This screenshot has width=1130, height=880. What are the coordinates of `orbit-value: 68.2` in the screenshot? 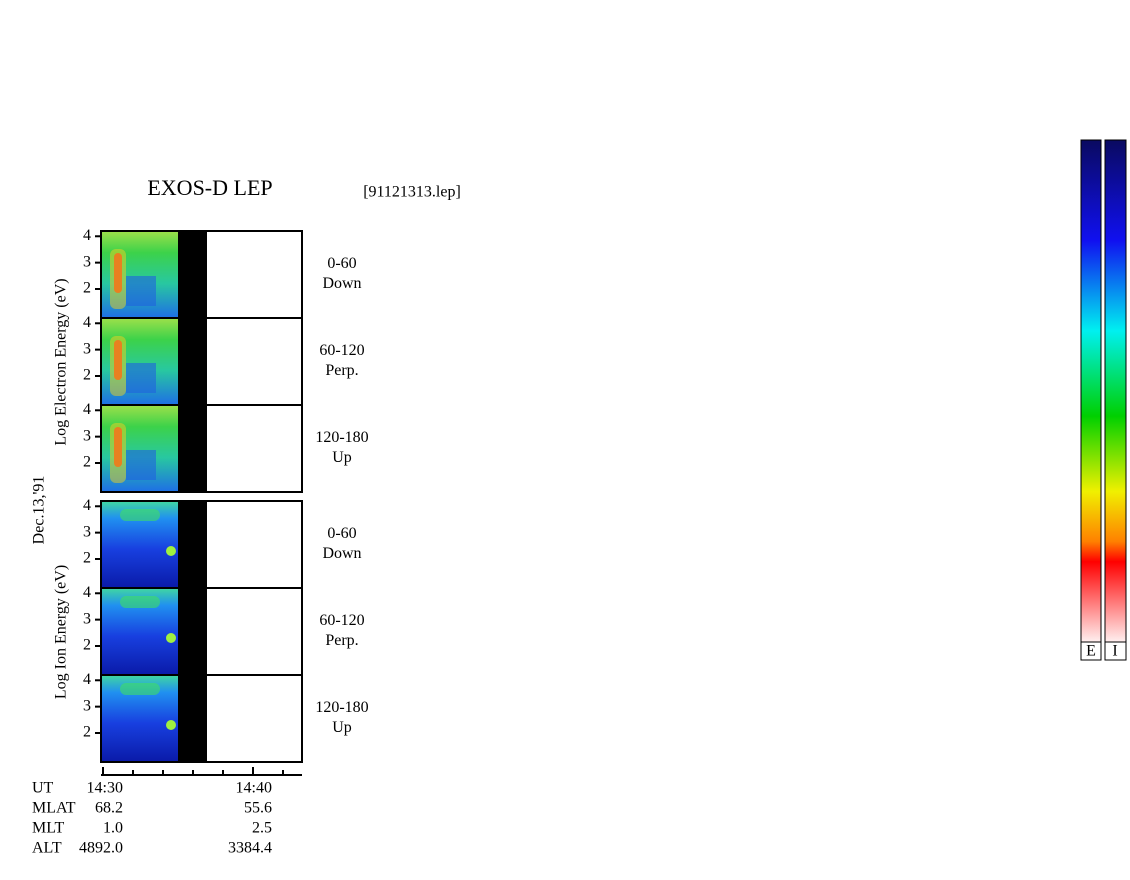 It's located at (109, 808).